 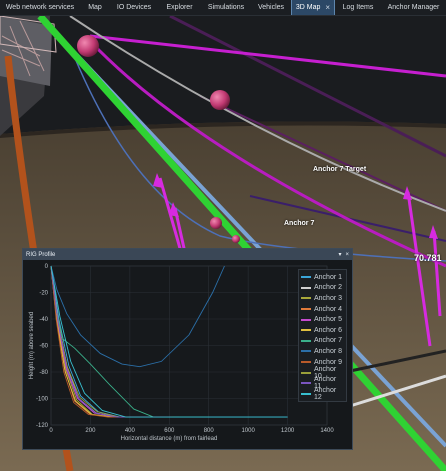 I want to click on legend-label: Anchor 11, so click(x=325, y=383).